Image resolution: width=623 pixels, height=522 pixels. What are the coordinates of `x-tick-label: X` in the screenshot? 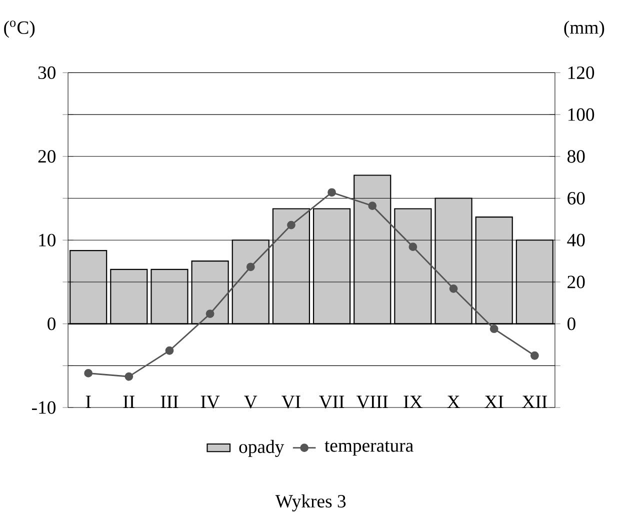 It's located at (453, 402).